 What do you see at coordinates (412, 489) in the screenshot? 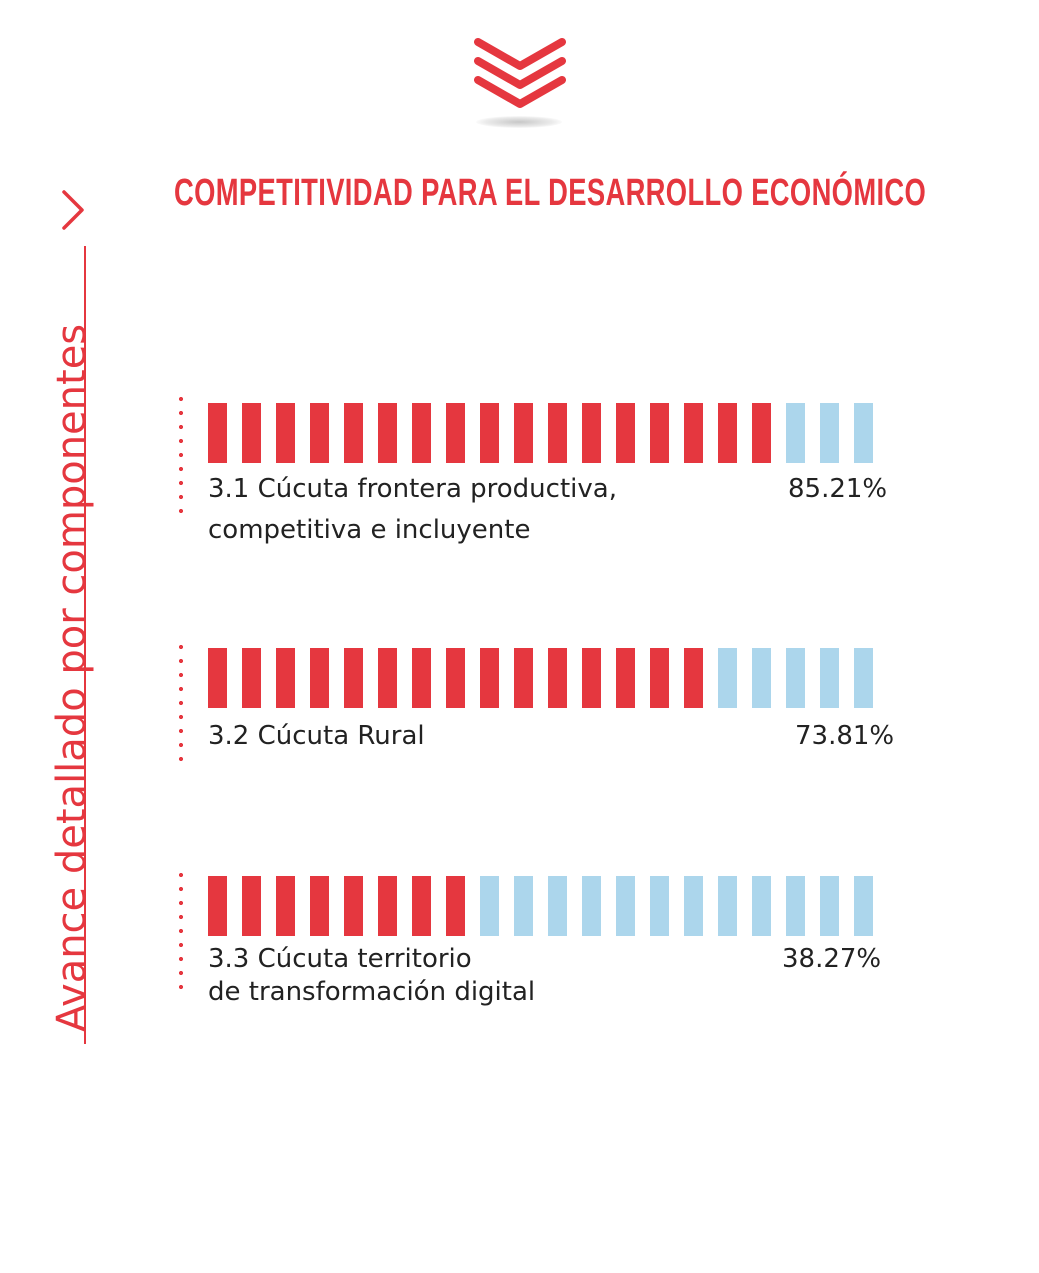
I see `row-label-line1: 3.1 Cúcuta frontera productiva,` at bounding box center [412, 489].